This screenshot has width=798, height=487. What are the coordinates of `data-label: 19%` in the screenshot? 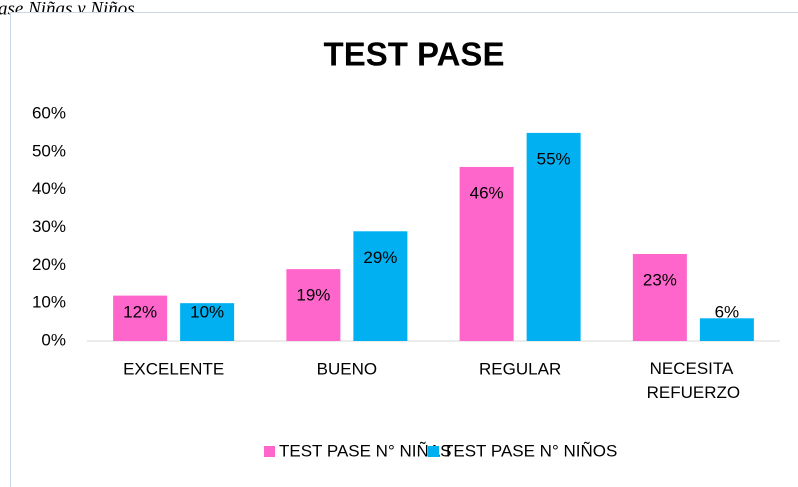 It's located at (313, 295).